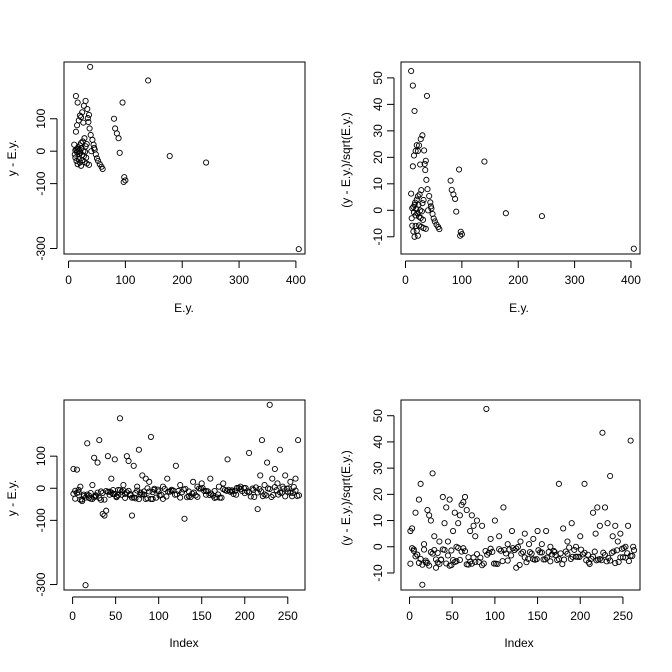 This screenshot has height=672, width=672. Describe the element at coordinates (378, 546) in the screenshot. I see `y-tick-label: 0` at that location.